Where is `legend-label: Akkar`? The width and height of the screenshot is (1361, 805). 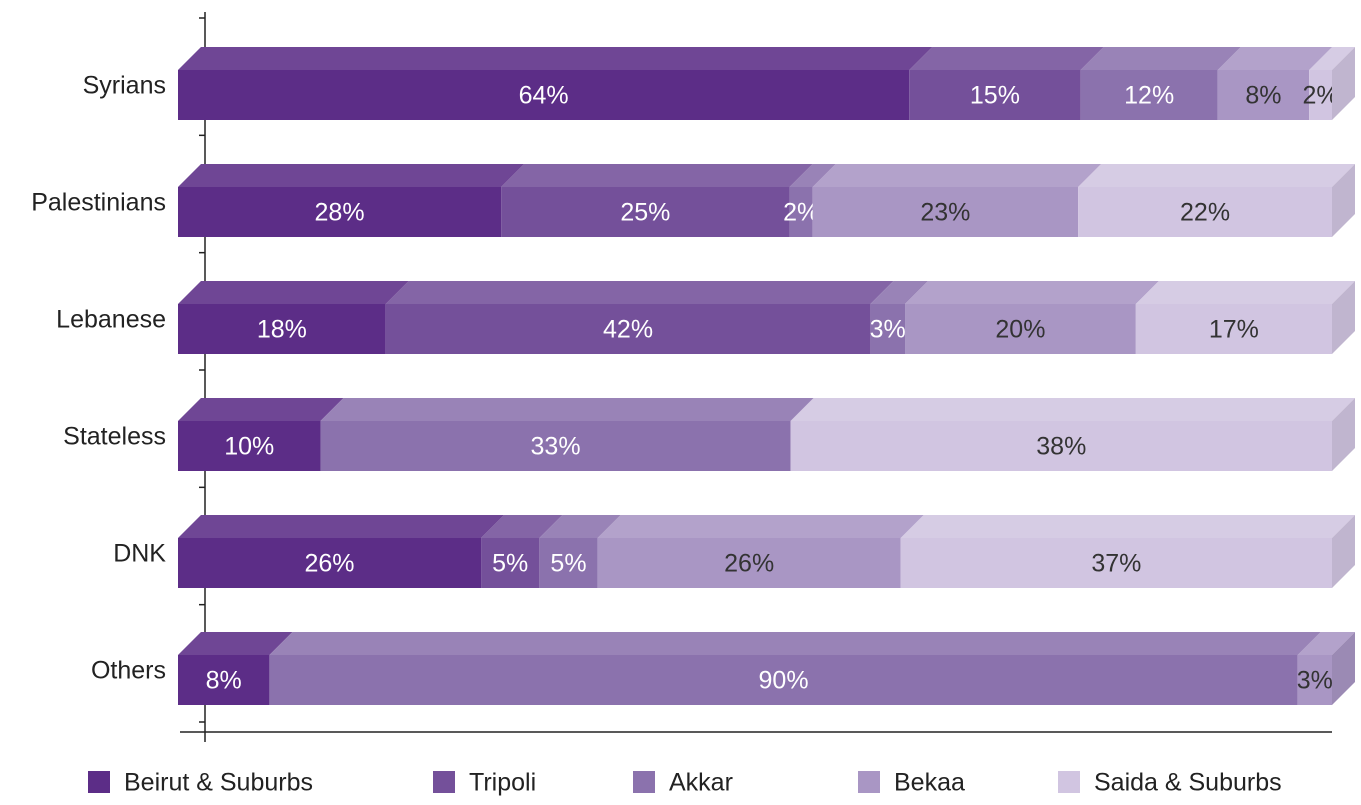 legend-label: Akkar is located at coordinates (701, 783).